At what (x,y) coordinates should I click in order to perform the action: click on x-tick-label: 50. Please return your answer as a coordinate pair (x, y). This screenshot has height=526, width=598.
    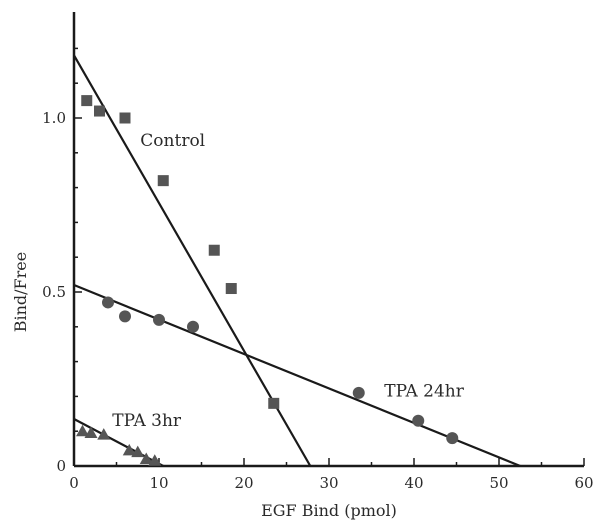
    Looking at the image, I should click on (498, 483).